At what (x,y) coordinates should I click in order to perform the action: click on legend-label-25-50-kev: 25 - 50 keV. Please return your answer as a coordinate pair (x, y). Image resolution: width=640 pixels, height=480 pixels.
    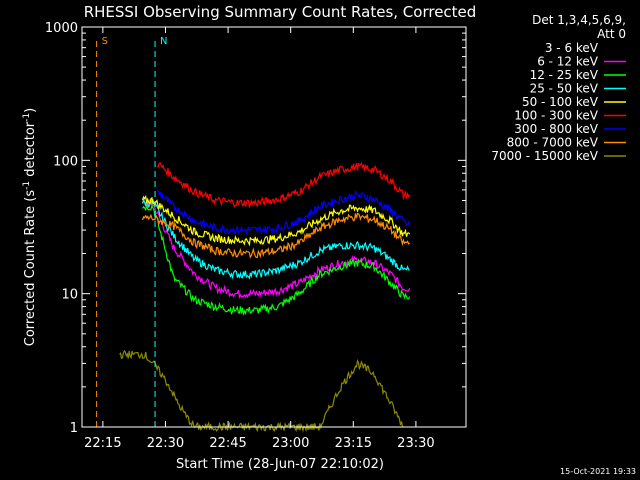
    Looking at the image, I should click on (564, 89).